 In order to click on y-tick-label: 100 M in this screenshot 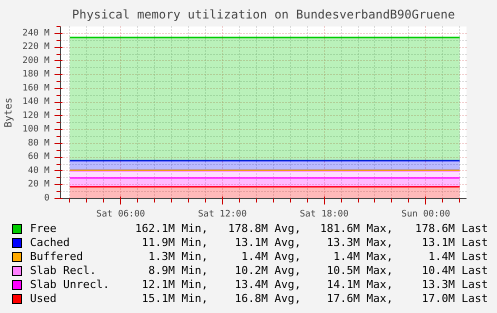, I will do `click(36, 129)`.